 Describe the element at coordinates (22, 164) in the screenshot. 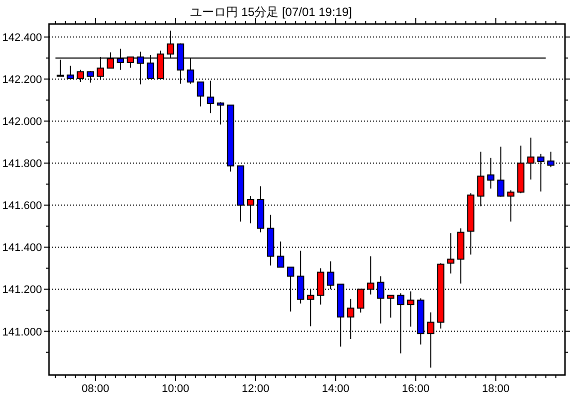

I see `y-tick-label: 141.800` at that location.